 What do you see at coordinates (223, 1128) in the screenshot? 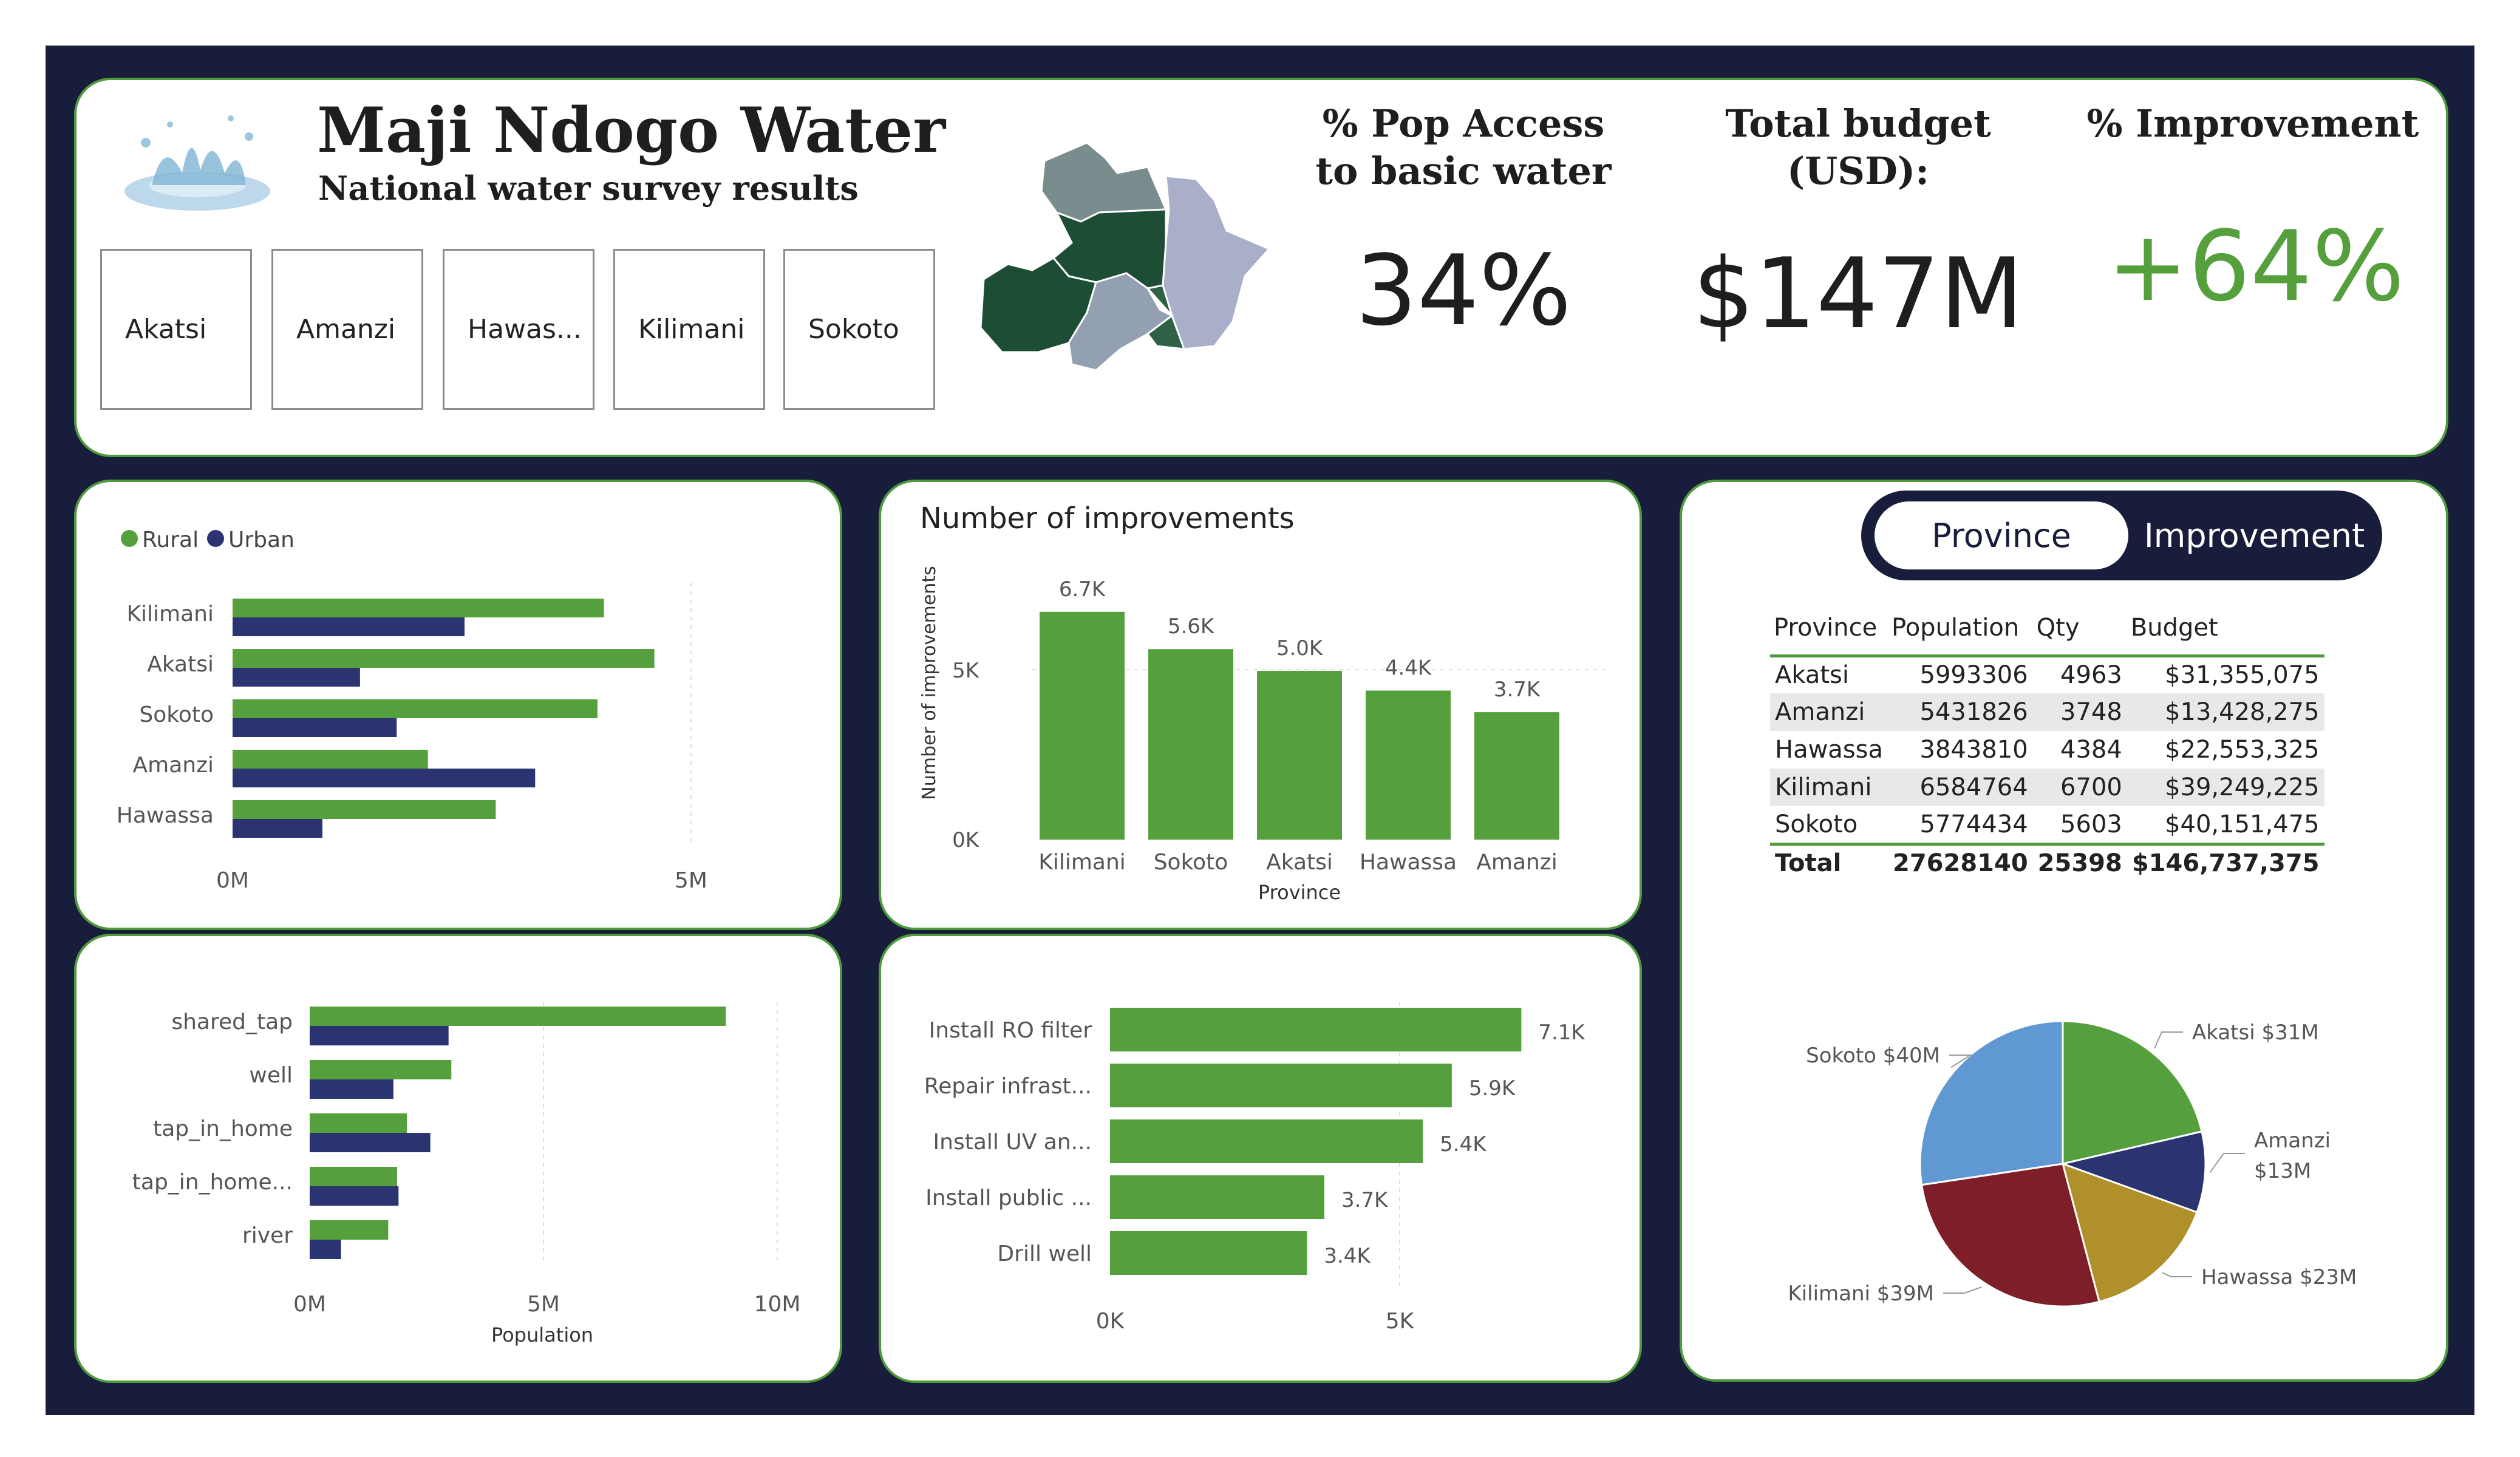
I see `y-tick-label: tap_in_home` at bounding box center [223, 1128].